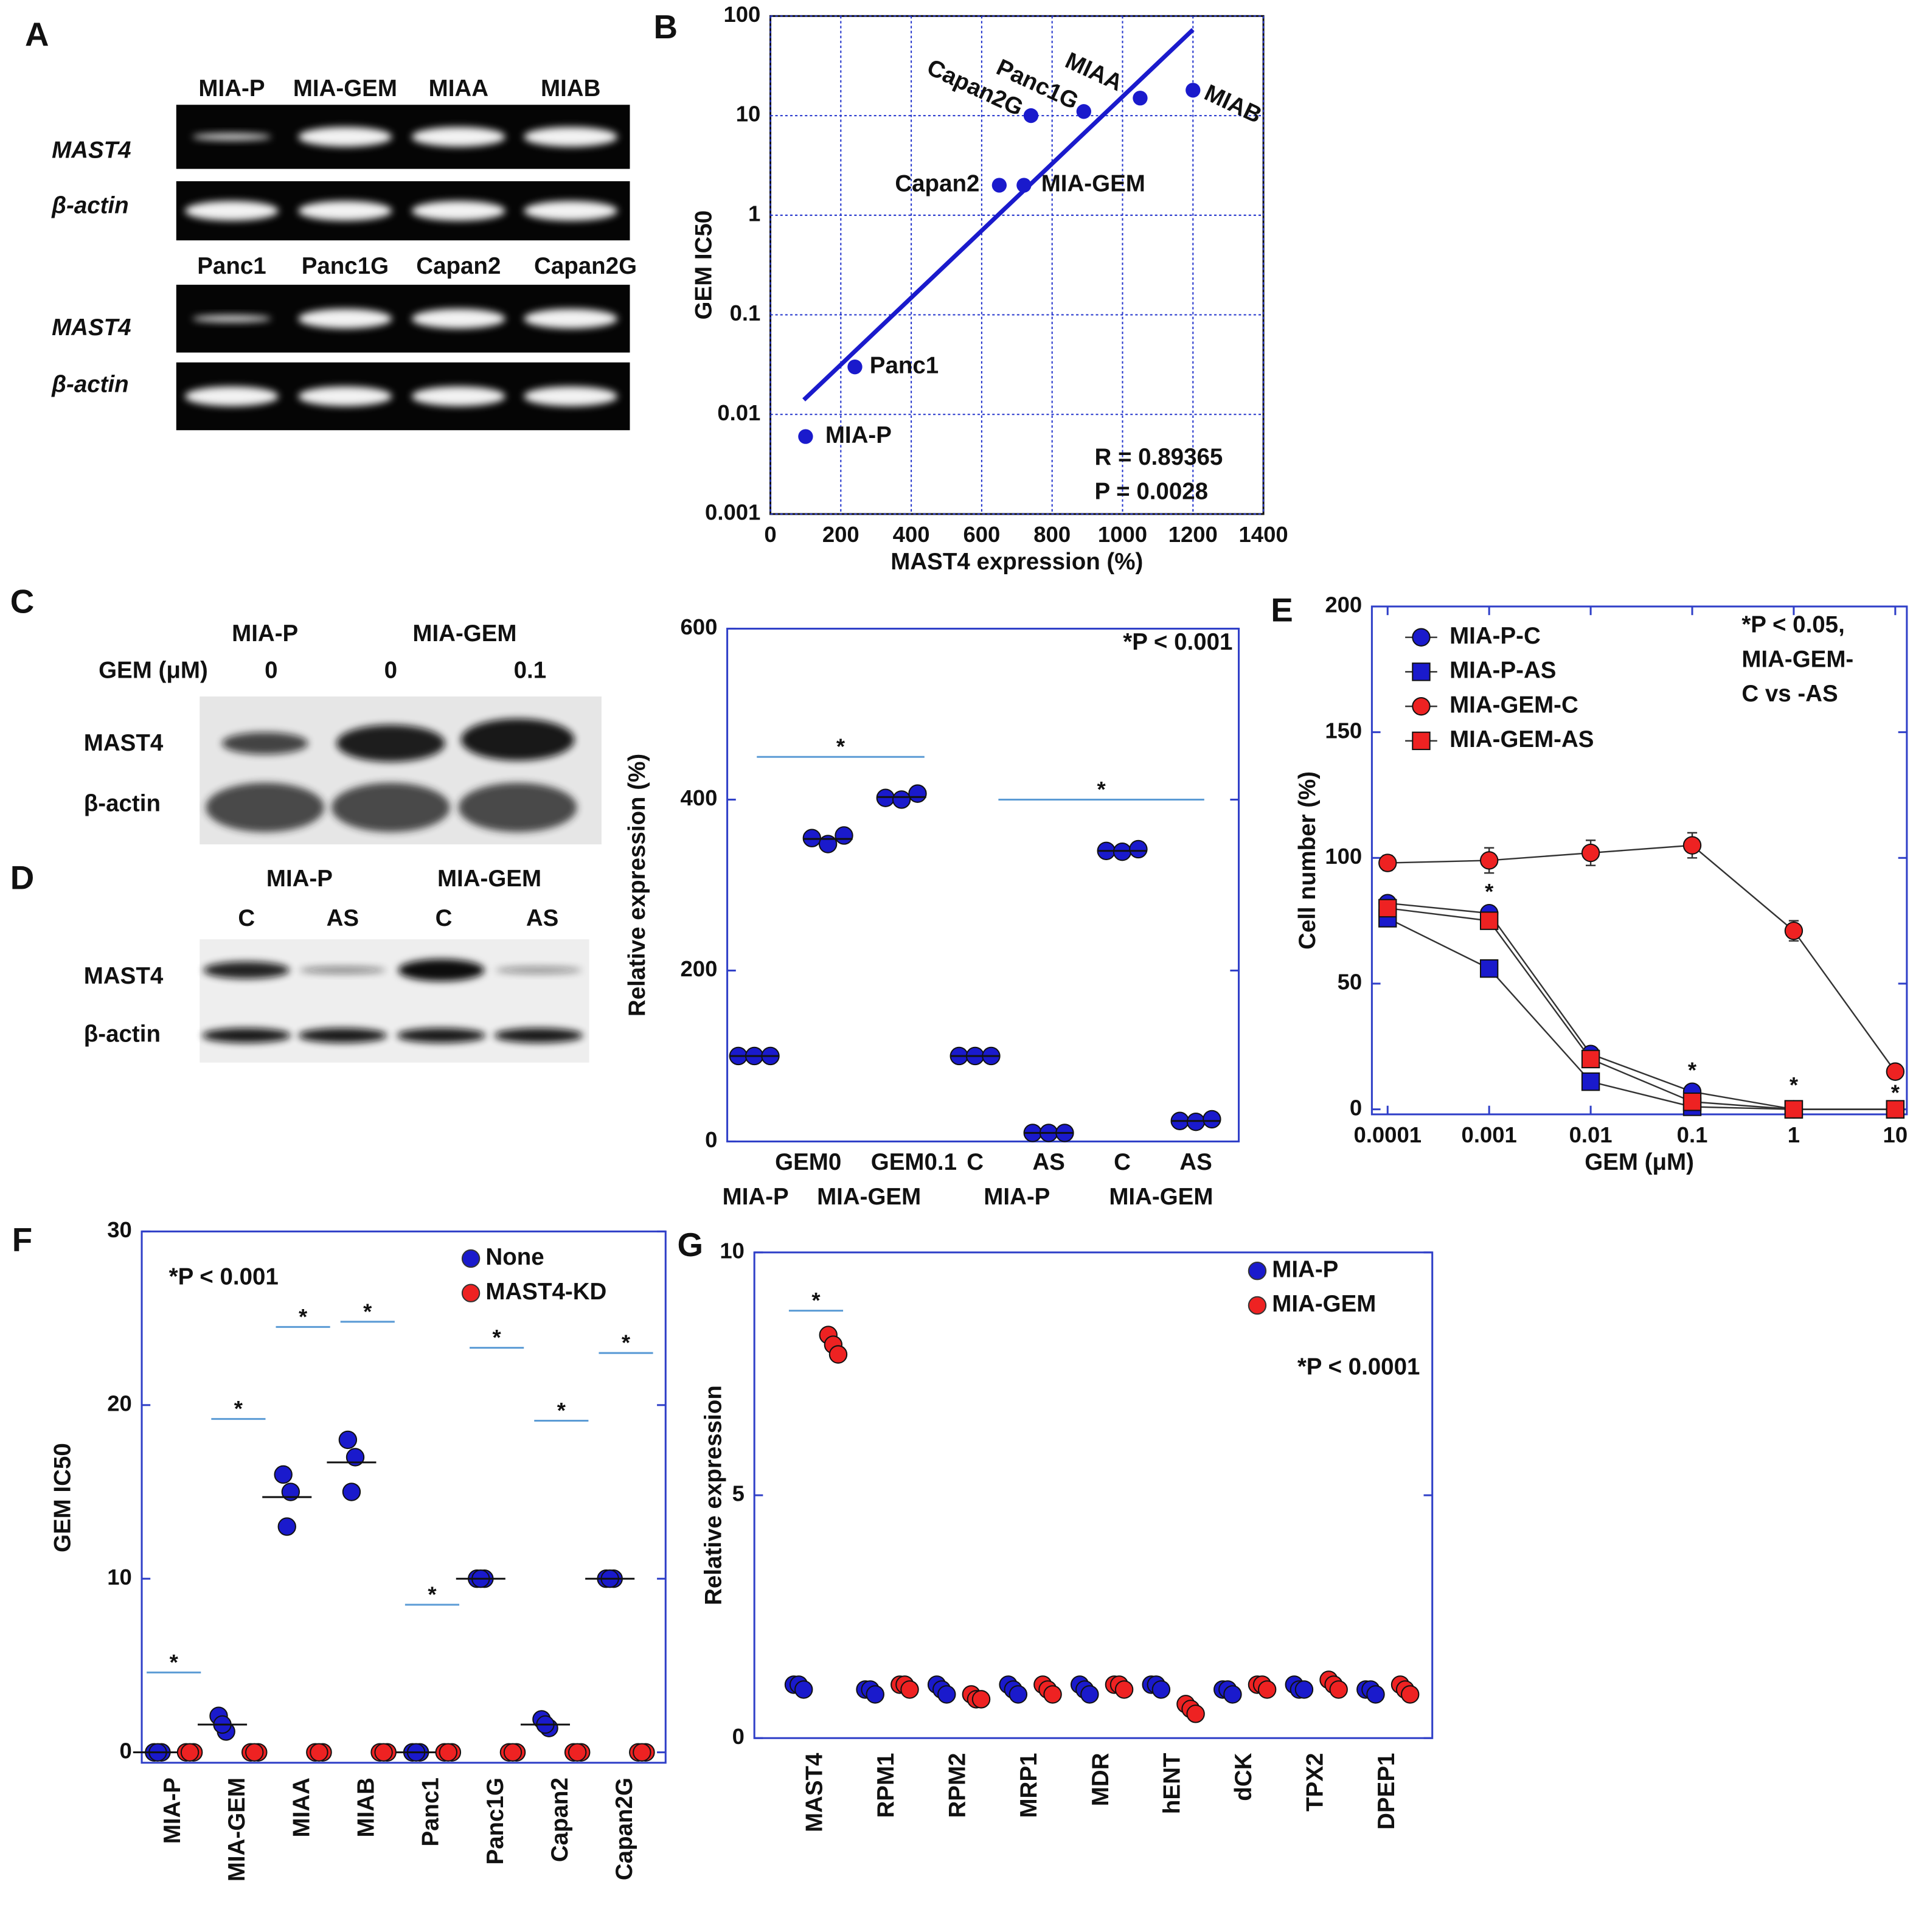  What do you see at coordinates (126, 1750) in the screenshot?
I see `y-tick-label: 0` at bounding box center [126, 1750].